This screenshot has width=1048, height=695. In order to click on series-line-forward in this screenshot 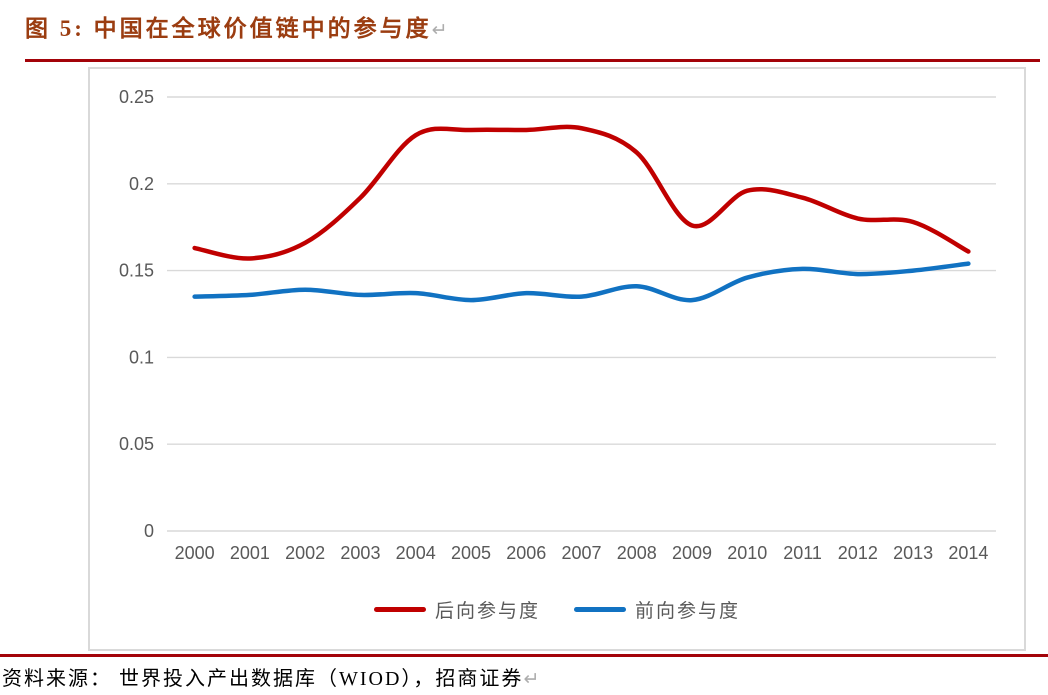, I will do `click(581, 282)`.